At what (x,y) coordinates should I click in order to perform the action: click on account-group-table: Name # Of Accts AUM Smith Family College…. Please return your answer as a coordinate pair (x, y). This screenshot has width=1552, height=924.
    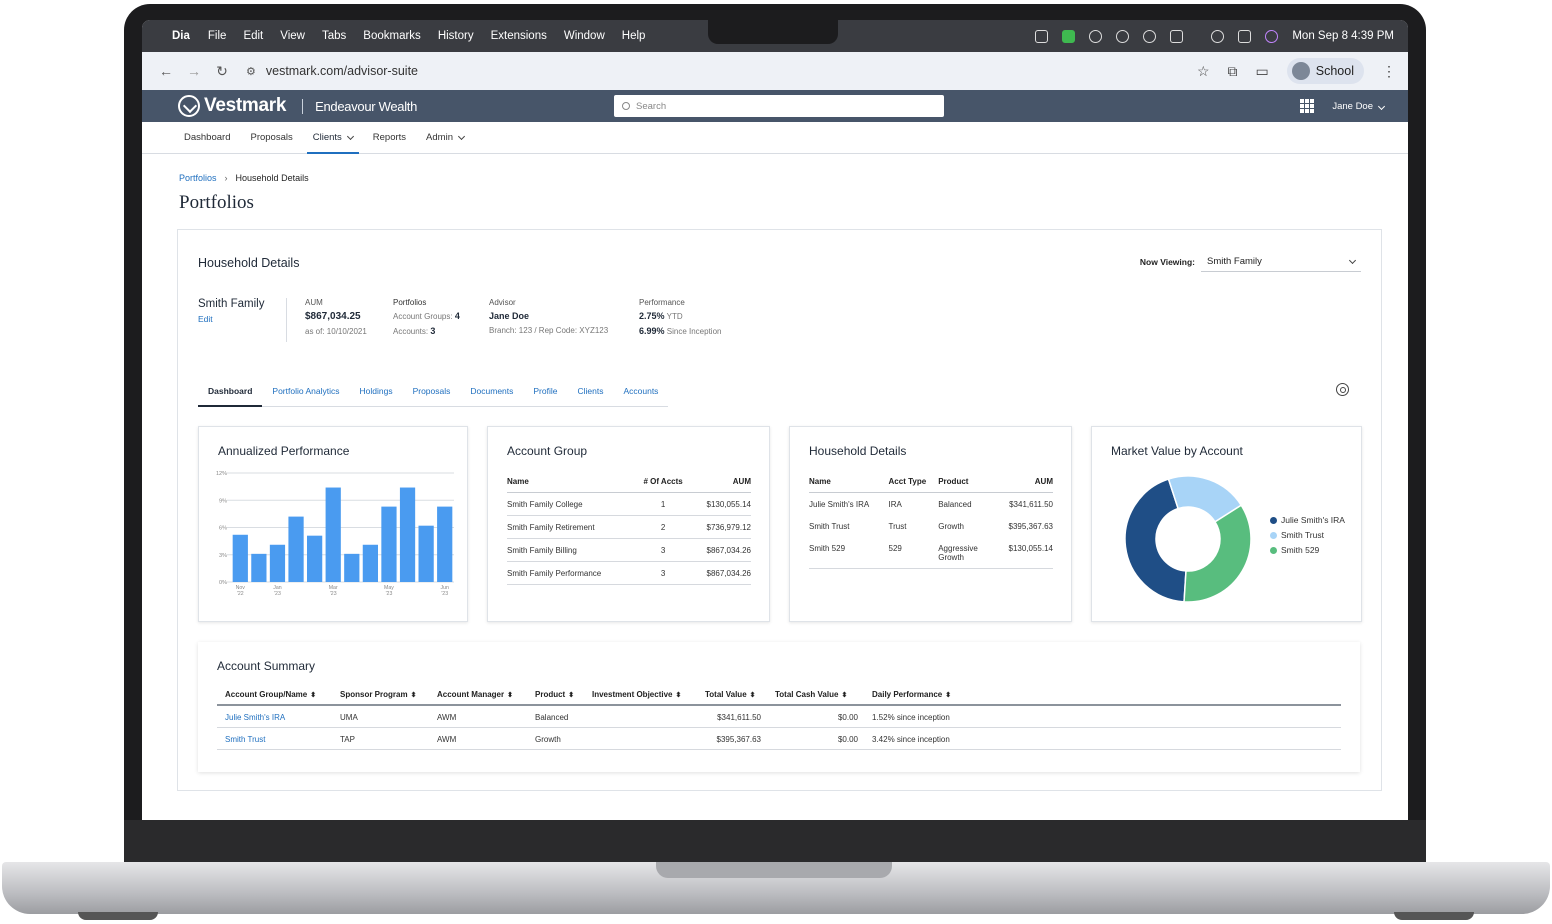
    Looking at the image, I should click on (629, 530).